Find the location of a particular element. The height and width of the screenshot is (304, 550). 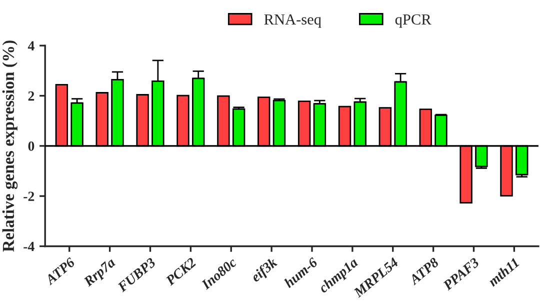

legend-label: RNA-seq is located at coordinates (293, 21).